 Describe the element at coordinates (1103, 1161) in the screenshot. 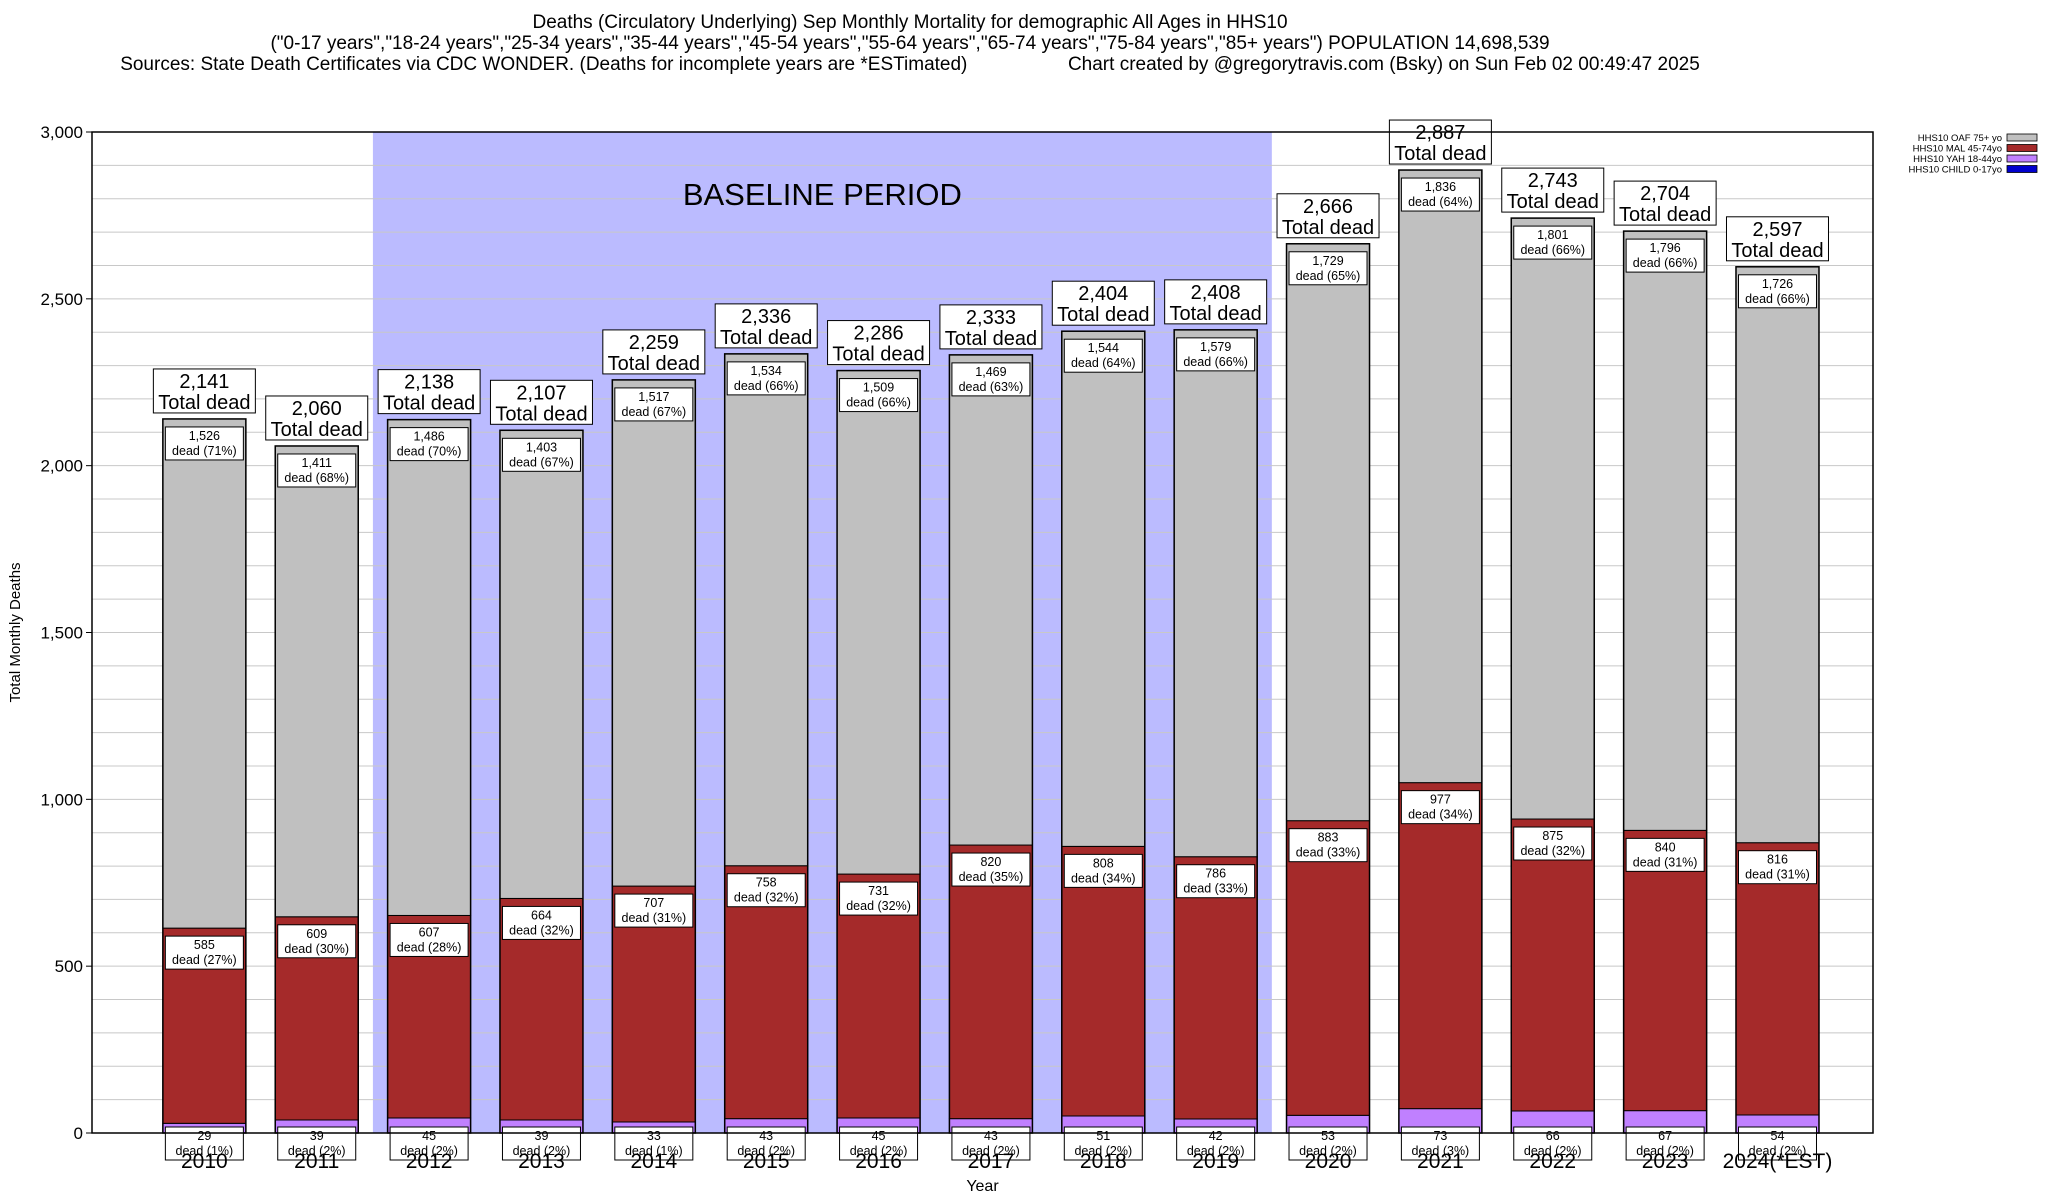

I see `x-tick-label: 2018` at that location.